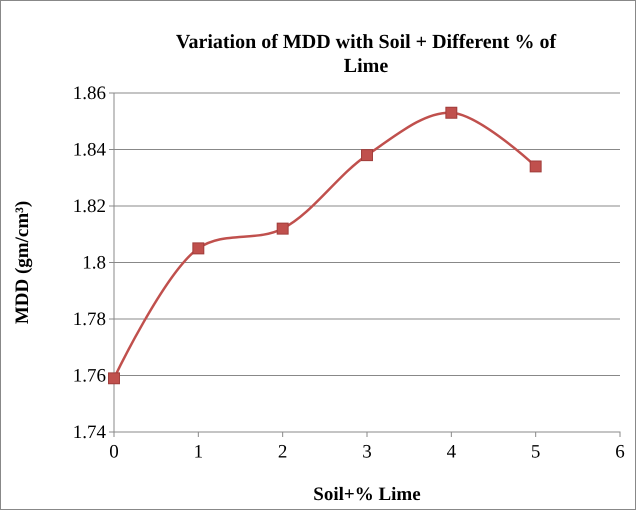  What do you see at coordinates (114, 451) in the screenshot?
I see `x-tick-label: 0` at bounding box center [114, 451].